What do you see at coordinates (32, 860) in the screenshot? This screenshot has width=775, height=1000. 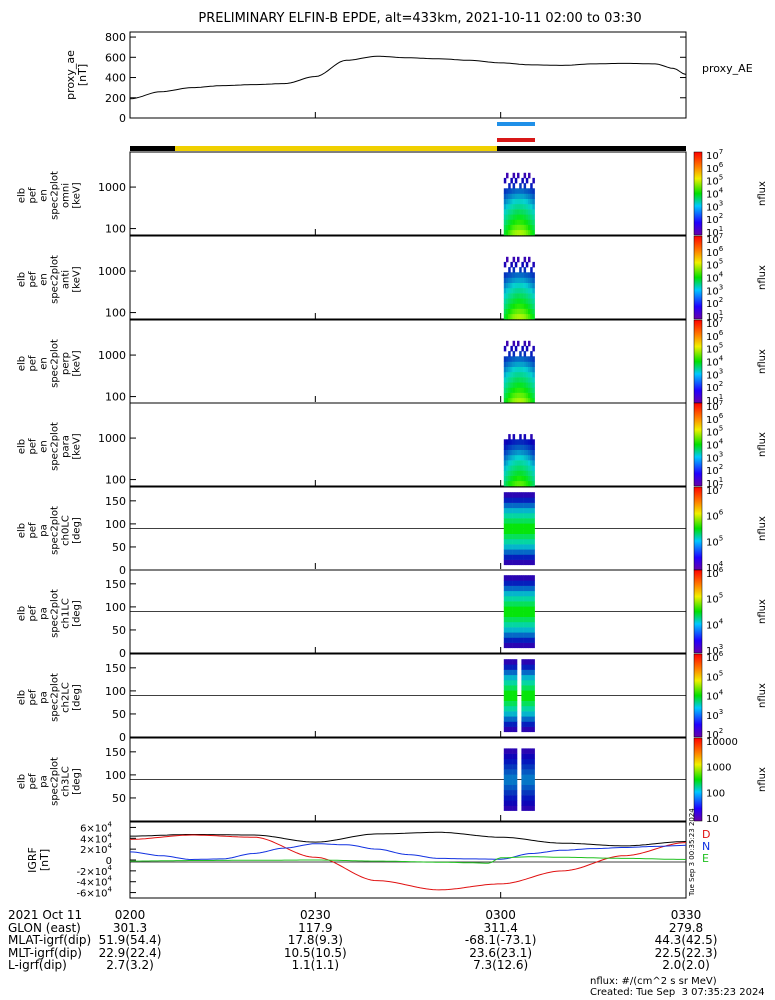 I see `ylabel-line: IGRF` at bounding box center [32, 860].